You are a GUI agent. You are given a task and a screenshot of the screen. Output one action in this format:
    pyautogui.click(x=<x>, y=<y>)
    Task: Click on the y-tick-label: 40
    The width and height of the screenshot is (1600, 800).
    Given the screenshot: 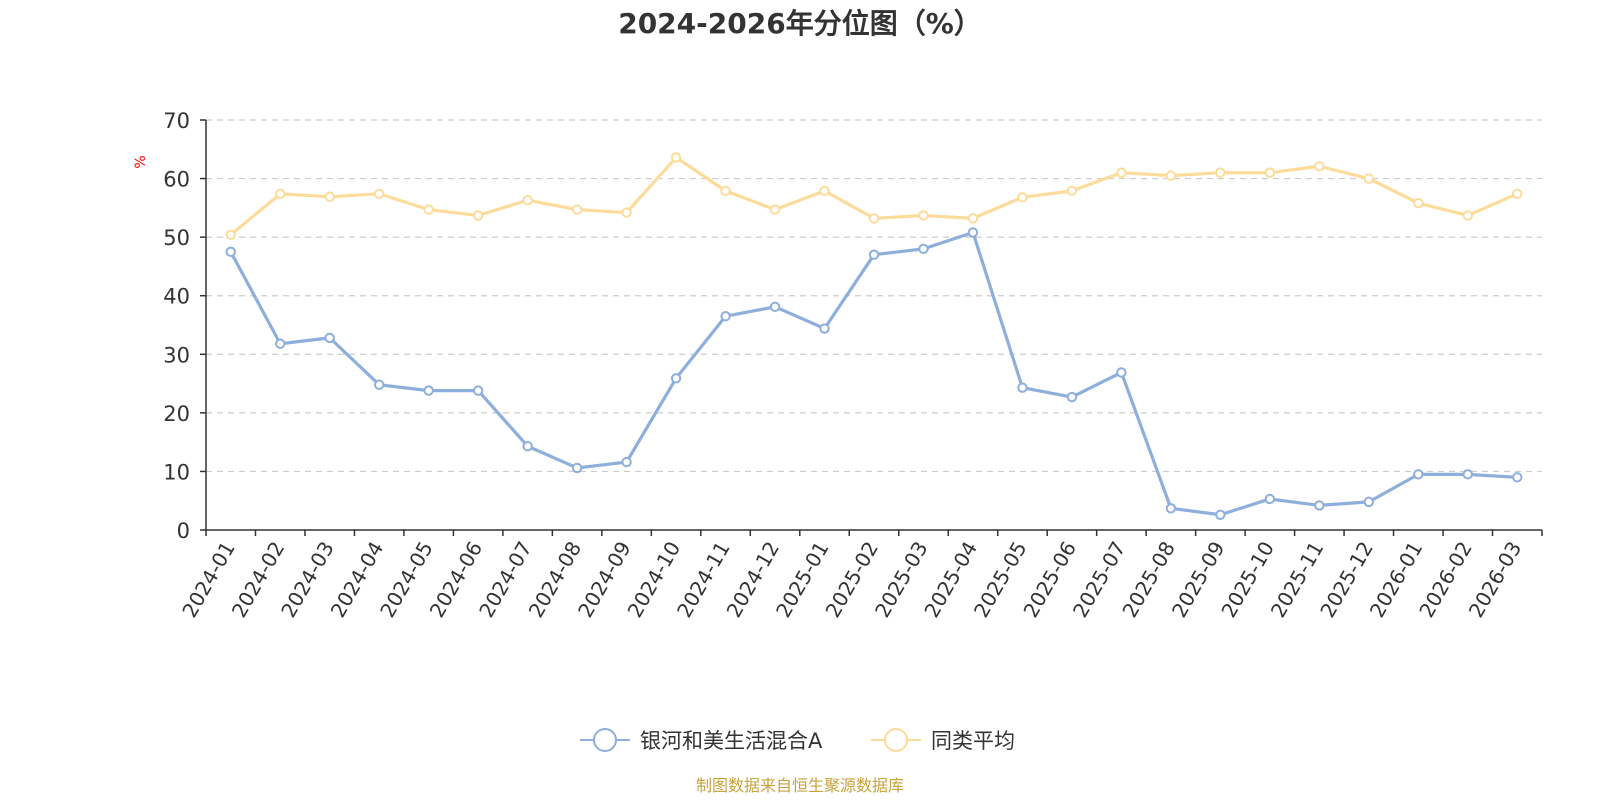 What is the action you would take?
    pyautogui.click(x=176, y=297)
    